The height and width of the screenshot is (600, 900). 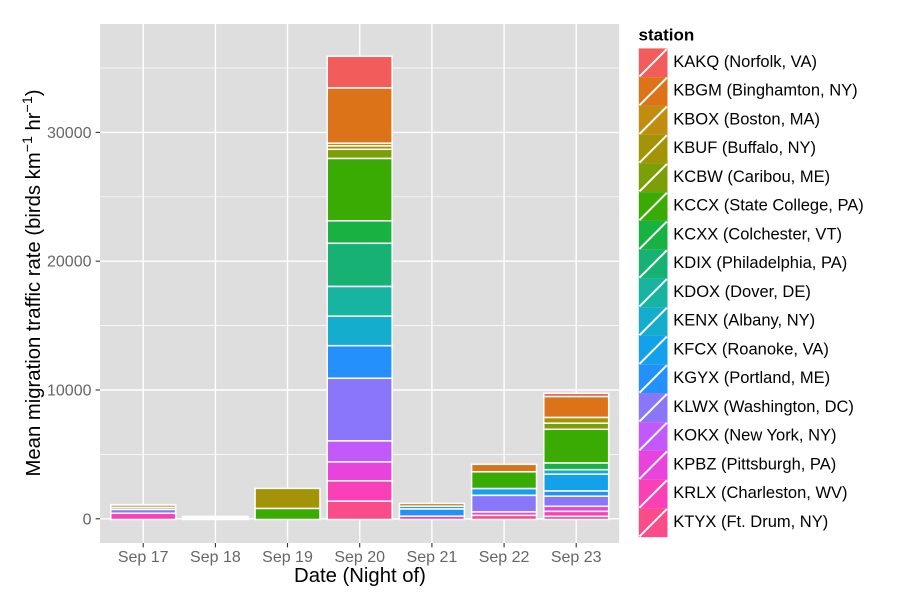 I want to click on svg-text: KTYX (Ft. Drum, NY), so click(x=750, y=522).